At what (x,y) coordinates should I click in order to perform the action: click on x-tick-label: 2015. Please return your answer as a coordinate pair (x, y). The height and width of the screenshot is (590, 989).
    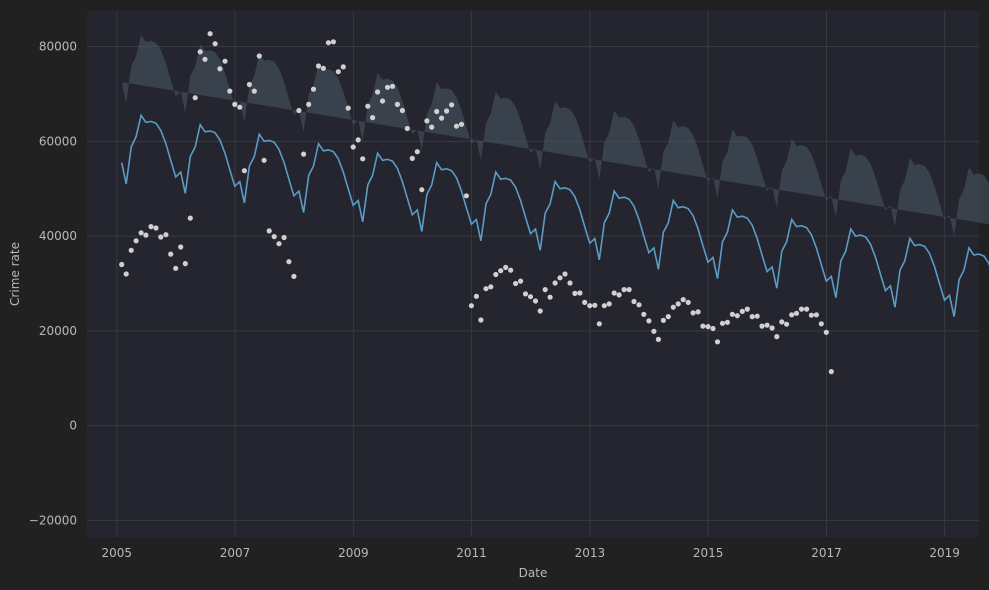
    Looking at the image, I should click on (708, 553).